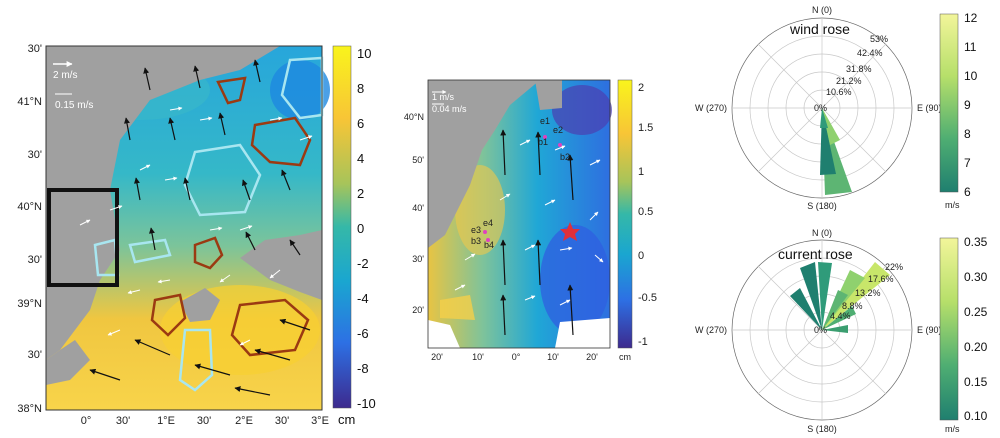 The width and height of the screenshot is (1000, 438). Describe the element at coordinates (320, 421) in the screenshot. I see `svg-text: 3°E` at that location.